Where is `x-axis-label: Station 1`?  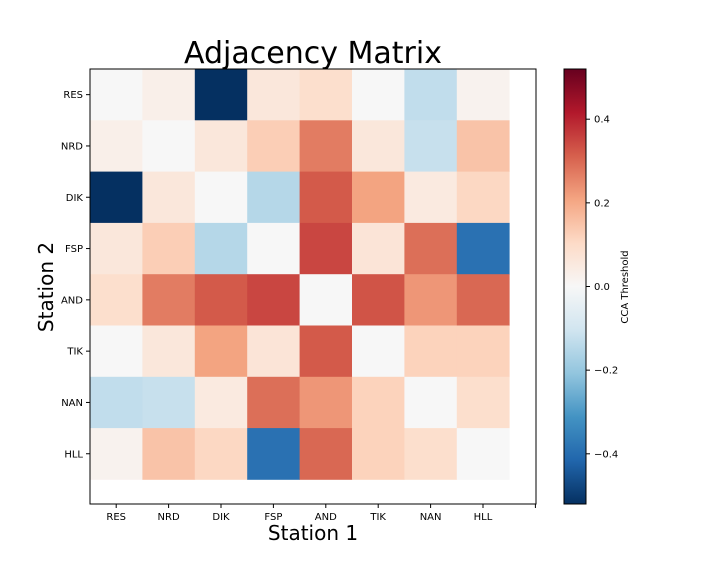 x-axis-label: Station 1 is located at coordinates (313, 533).